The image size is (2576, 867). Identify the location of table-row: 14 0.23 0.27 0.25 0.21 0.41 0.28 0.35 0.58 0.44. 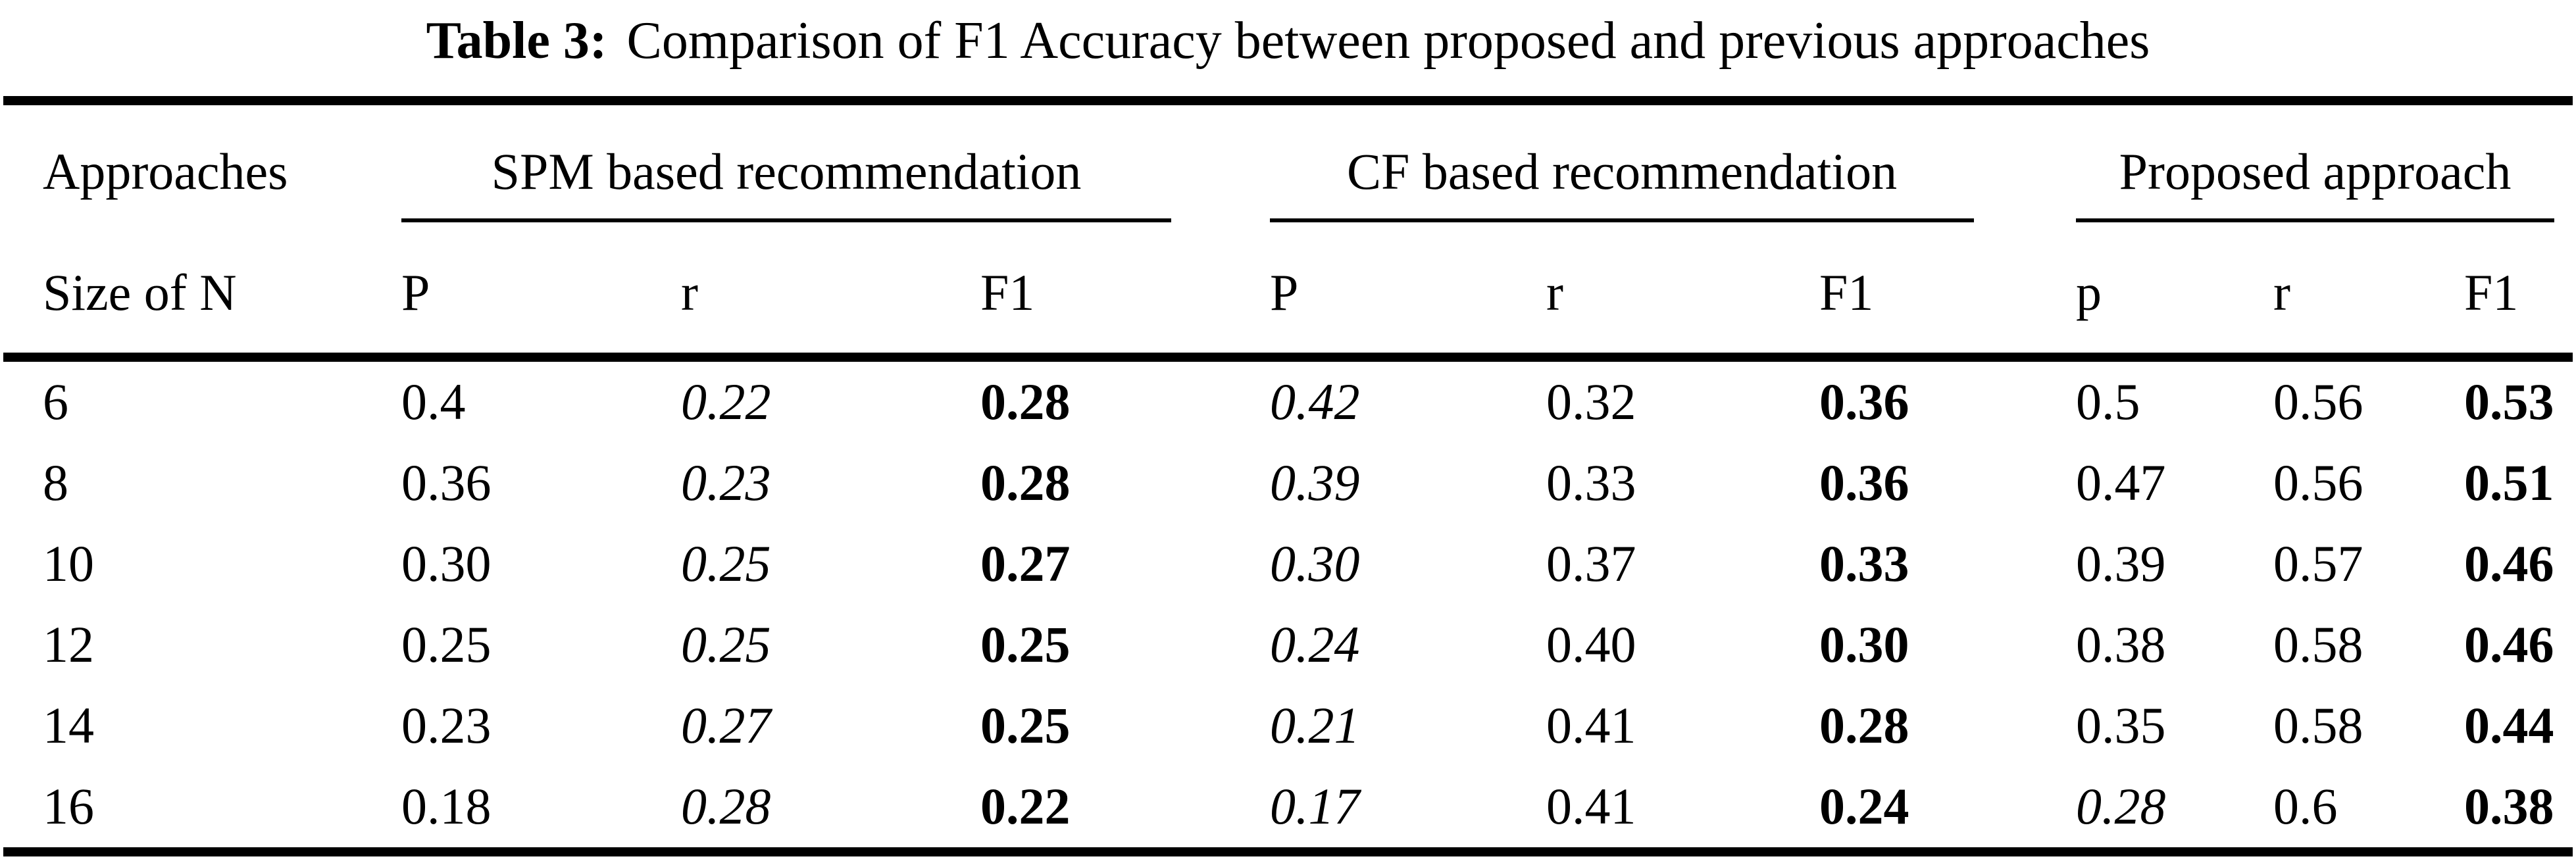
(1288, 725).